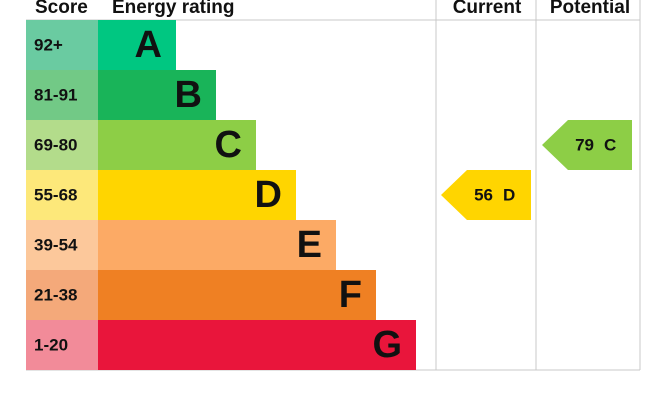  Describe the element at coordinates (309, 245) in the screenshot. I see `band-letter: E` at that location.